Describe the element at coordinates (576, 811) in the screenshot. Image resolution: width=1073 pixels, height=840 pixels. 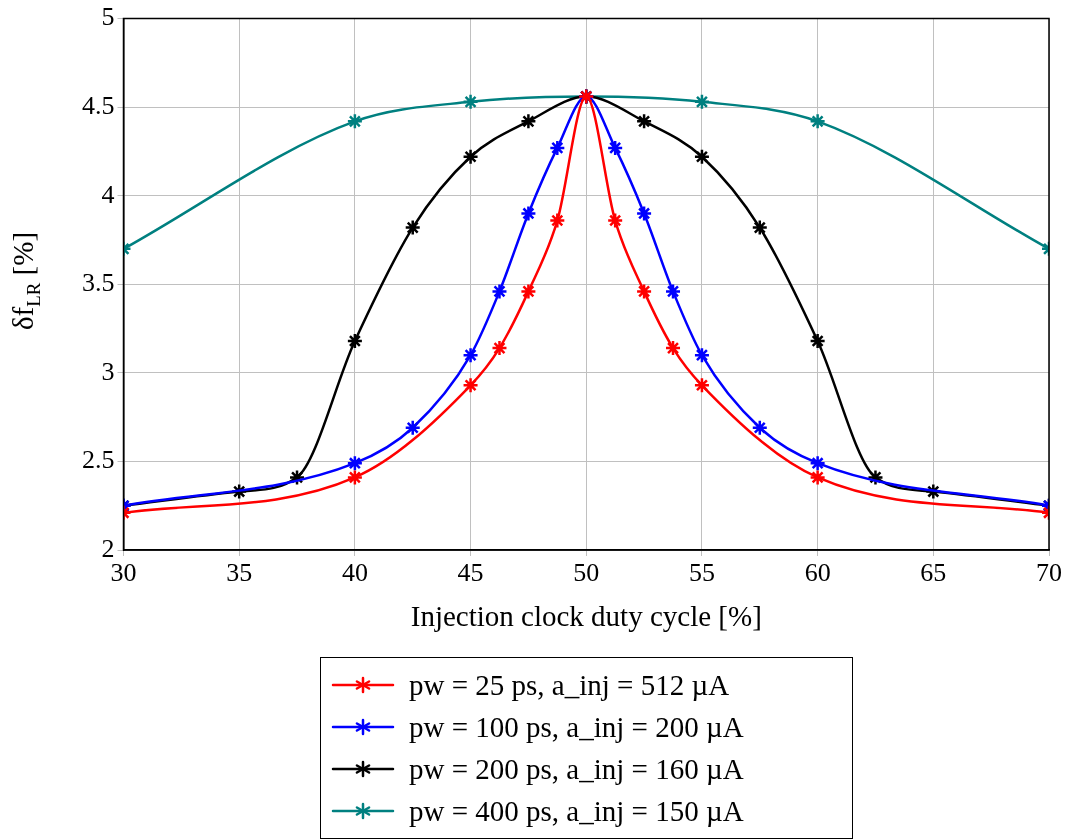
I see `legend-label: pw = 400 ps, a_inj = 150 µA` at that location.